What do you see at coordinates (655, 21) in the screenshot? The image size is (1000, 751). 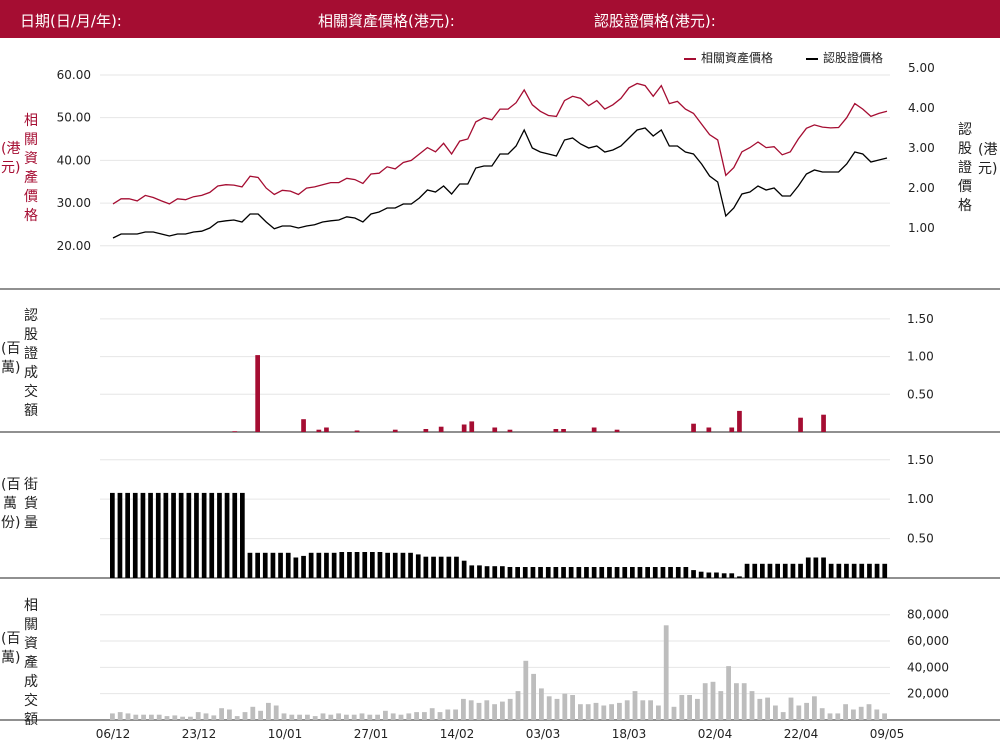 I see `warrant-price-label: 認股證價格(港元):` at bounding box center [655, 21].